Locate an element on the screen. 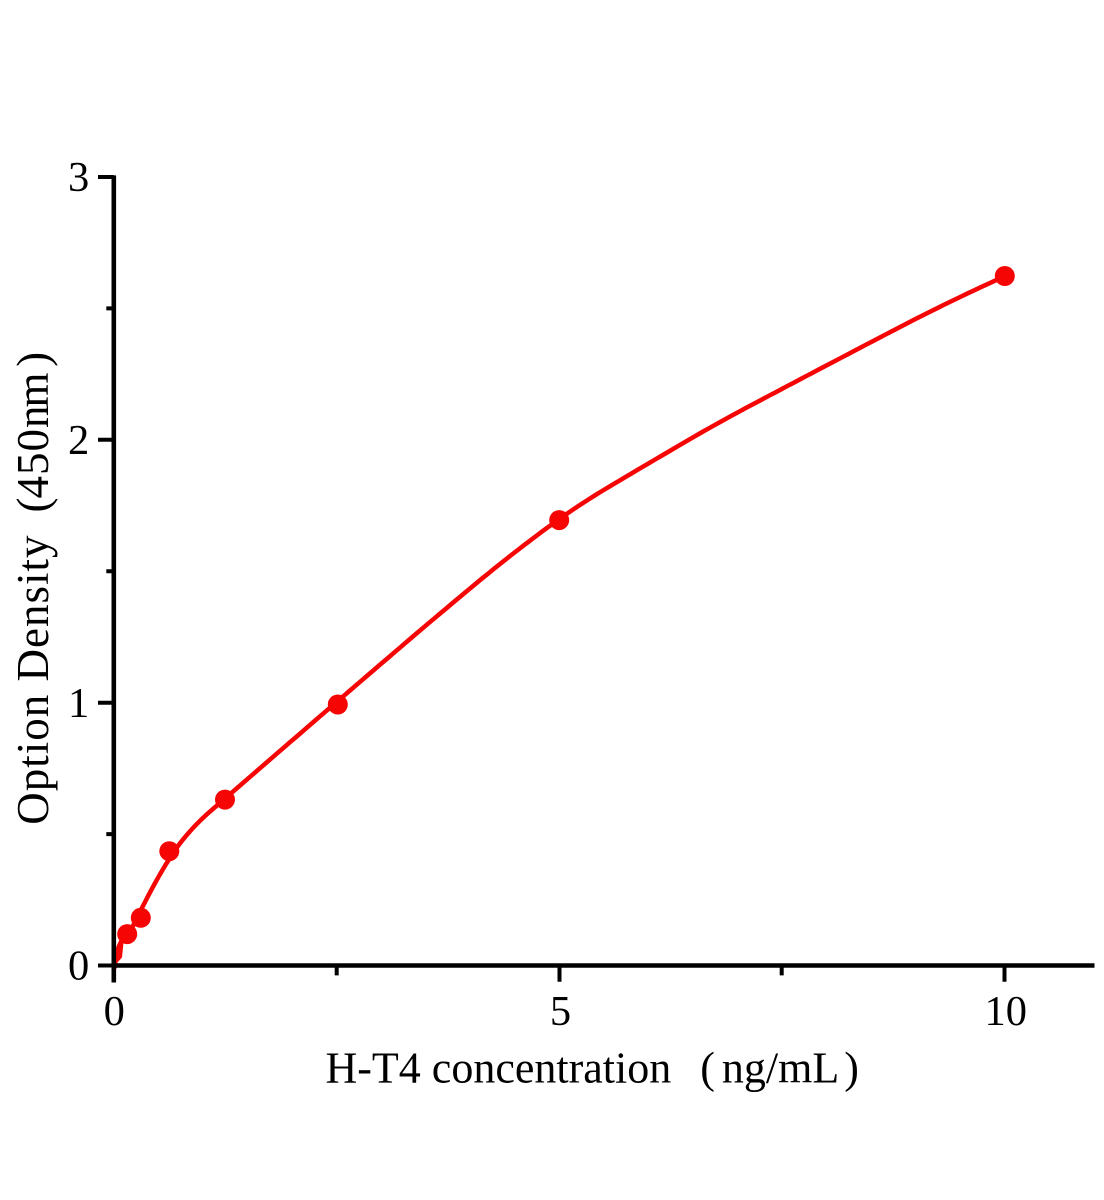 Image resolution: width=1104 pixels, height=1200 pixels. svg-text: 3 is located at coordinates (78, 177).